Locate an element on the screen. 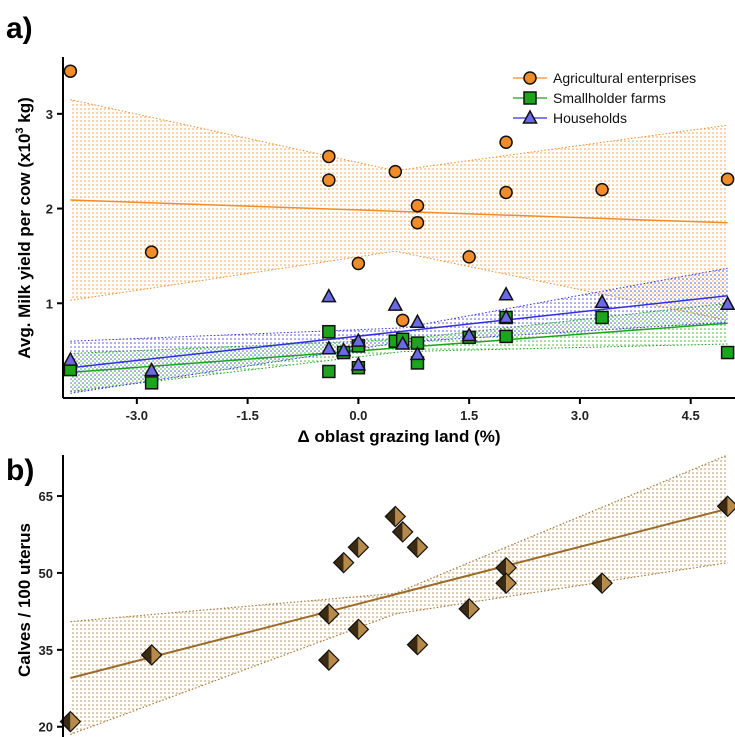 The height and width of the screenshot is (737, 735). panel-b-y-ticks: 20 35 50 65 is located at coordinates (51, 612).